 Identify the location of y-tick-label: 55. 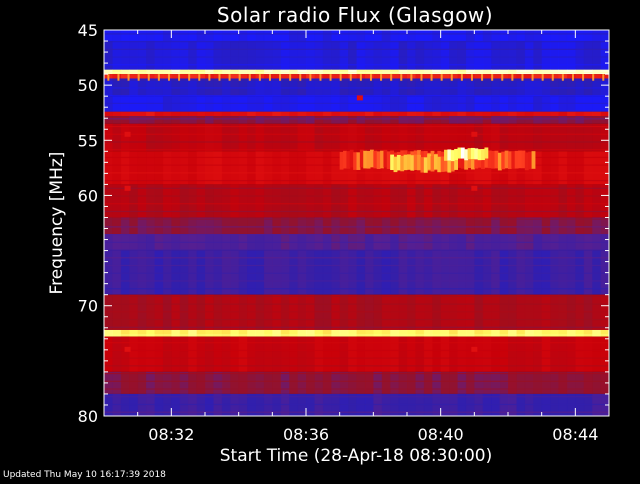
(88, 140).